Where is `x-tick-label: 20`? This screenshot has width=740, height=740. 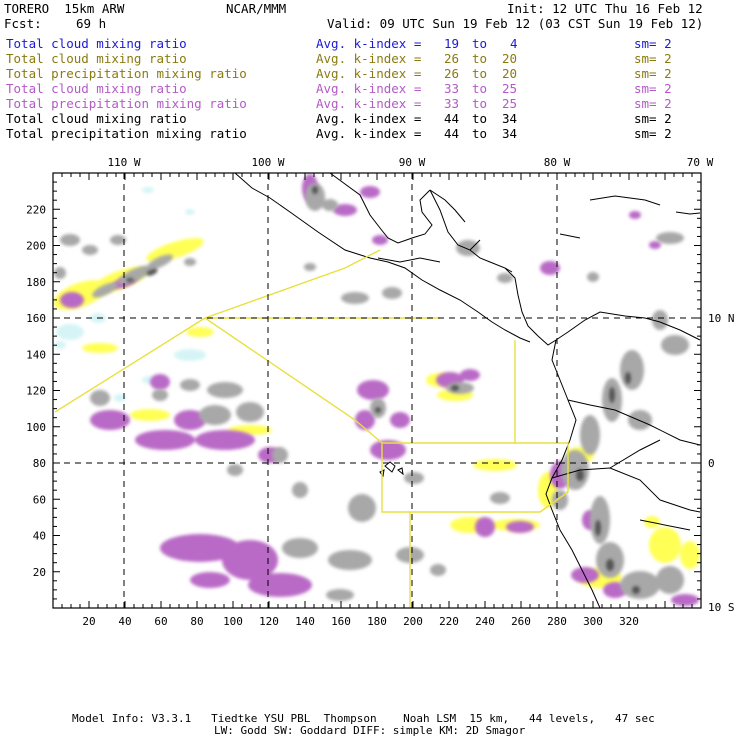
x-tick-label: 20 is located at coordinates (88, 621).